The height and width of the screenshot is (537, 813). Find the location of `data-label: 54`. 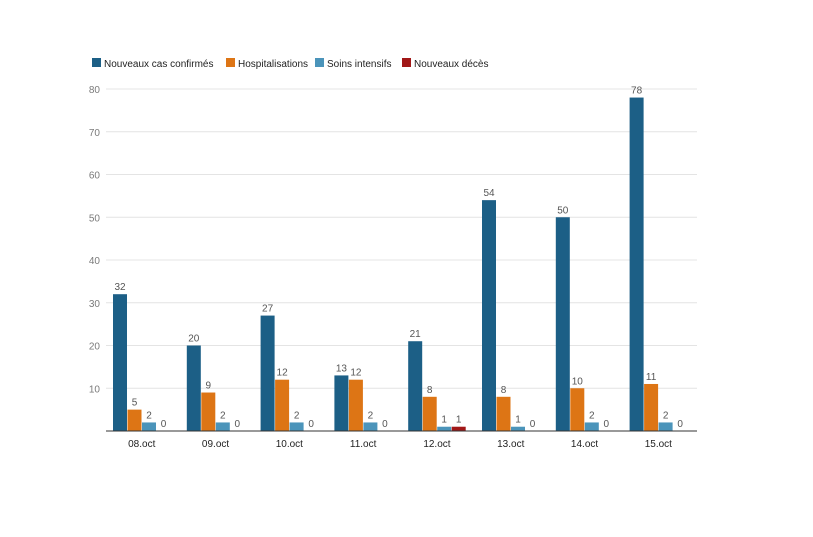

data-label: 54 is located at coordinates (489, 193).